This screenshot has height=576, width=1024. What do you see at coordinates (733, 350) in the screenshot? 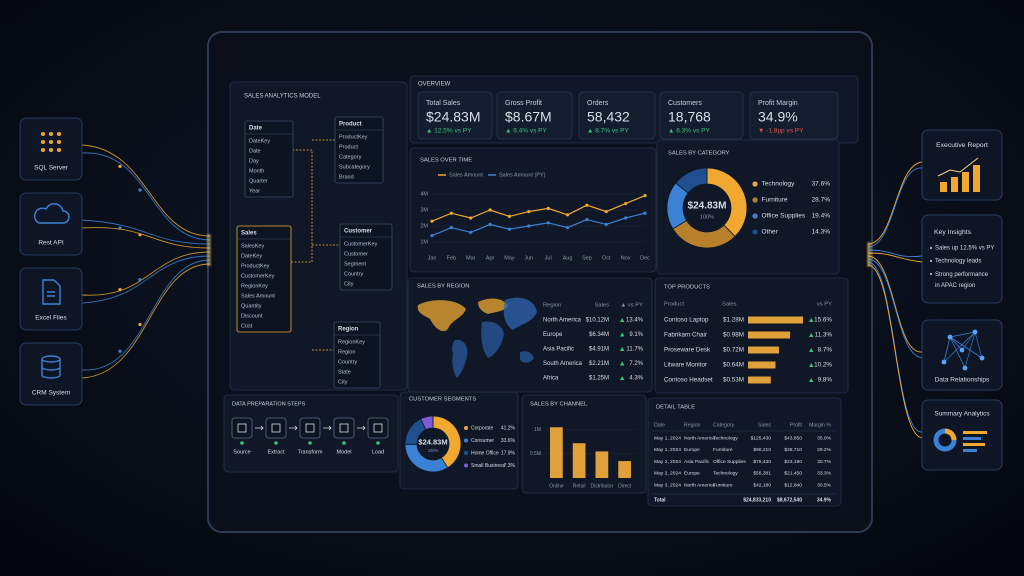
I see `value-label: $0.72M` at bounding box center [733, 350].